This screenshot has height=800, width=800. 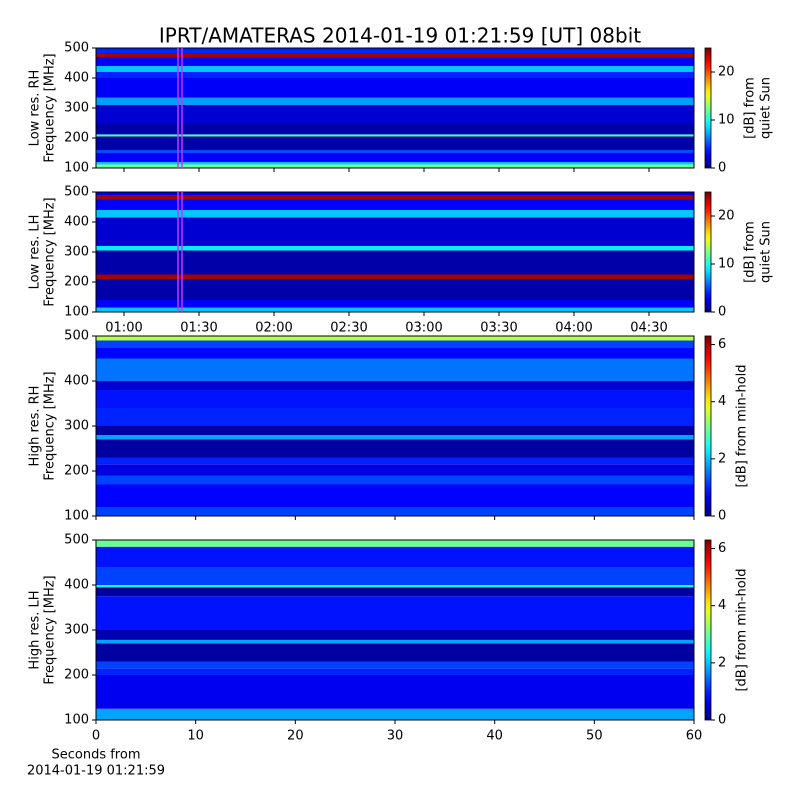 What do you see at coordinates (96, 736) in the screenshot?
I see `x-tick-label: 0` at bounding box center [96, 736].